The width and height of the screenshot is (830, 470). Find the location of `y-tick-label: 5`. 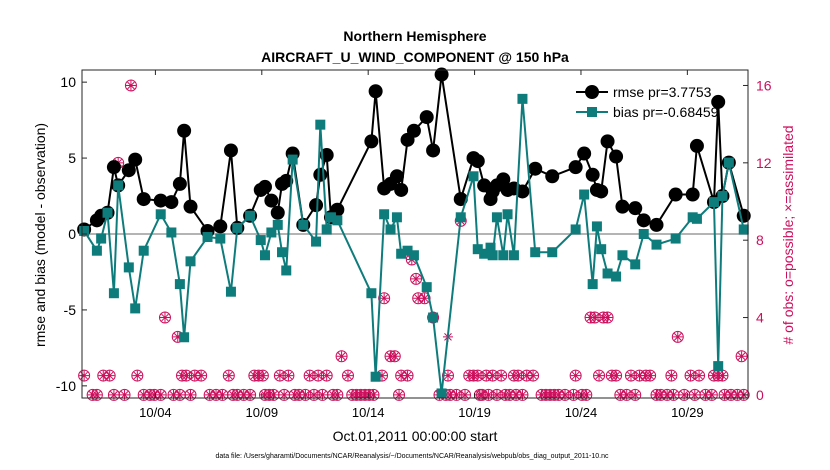

y-tick-label: 5 is located at coordinates (72, 158).